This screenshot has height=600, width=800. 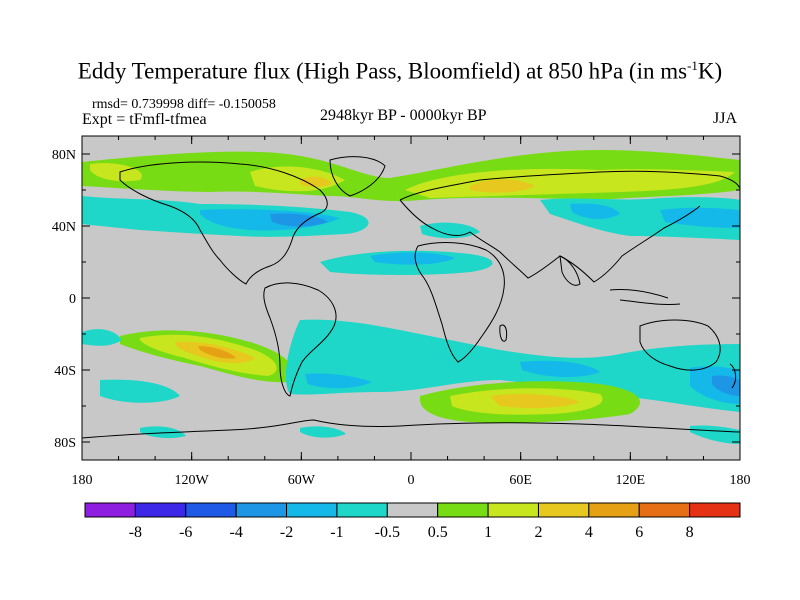 I want to click on coastline-south-america, so click(x=300, y=339).